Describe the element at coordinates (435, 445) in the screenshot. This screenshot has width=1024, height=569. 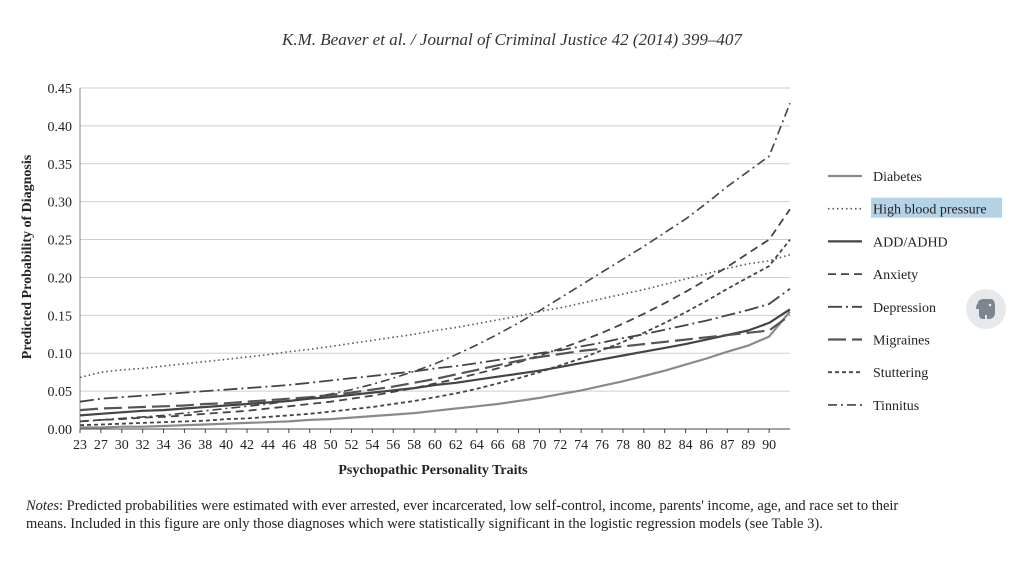
I see `x-tick-label: 60` at that location.